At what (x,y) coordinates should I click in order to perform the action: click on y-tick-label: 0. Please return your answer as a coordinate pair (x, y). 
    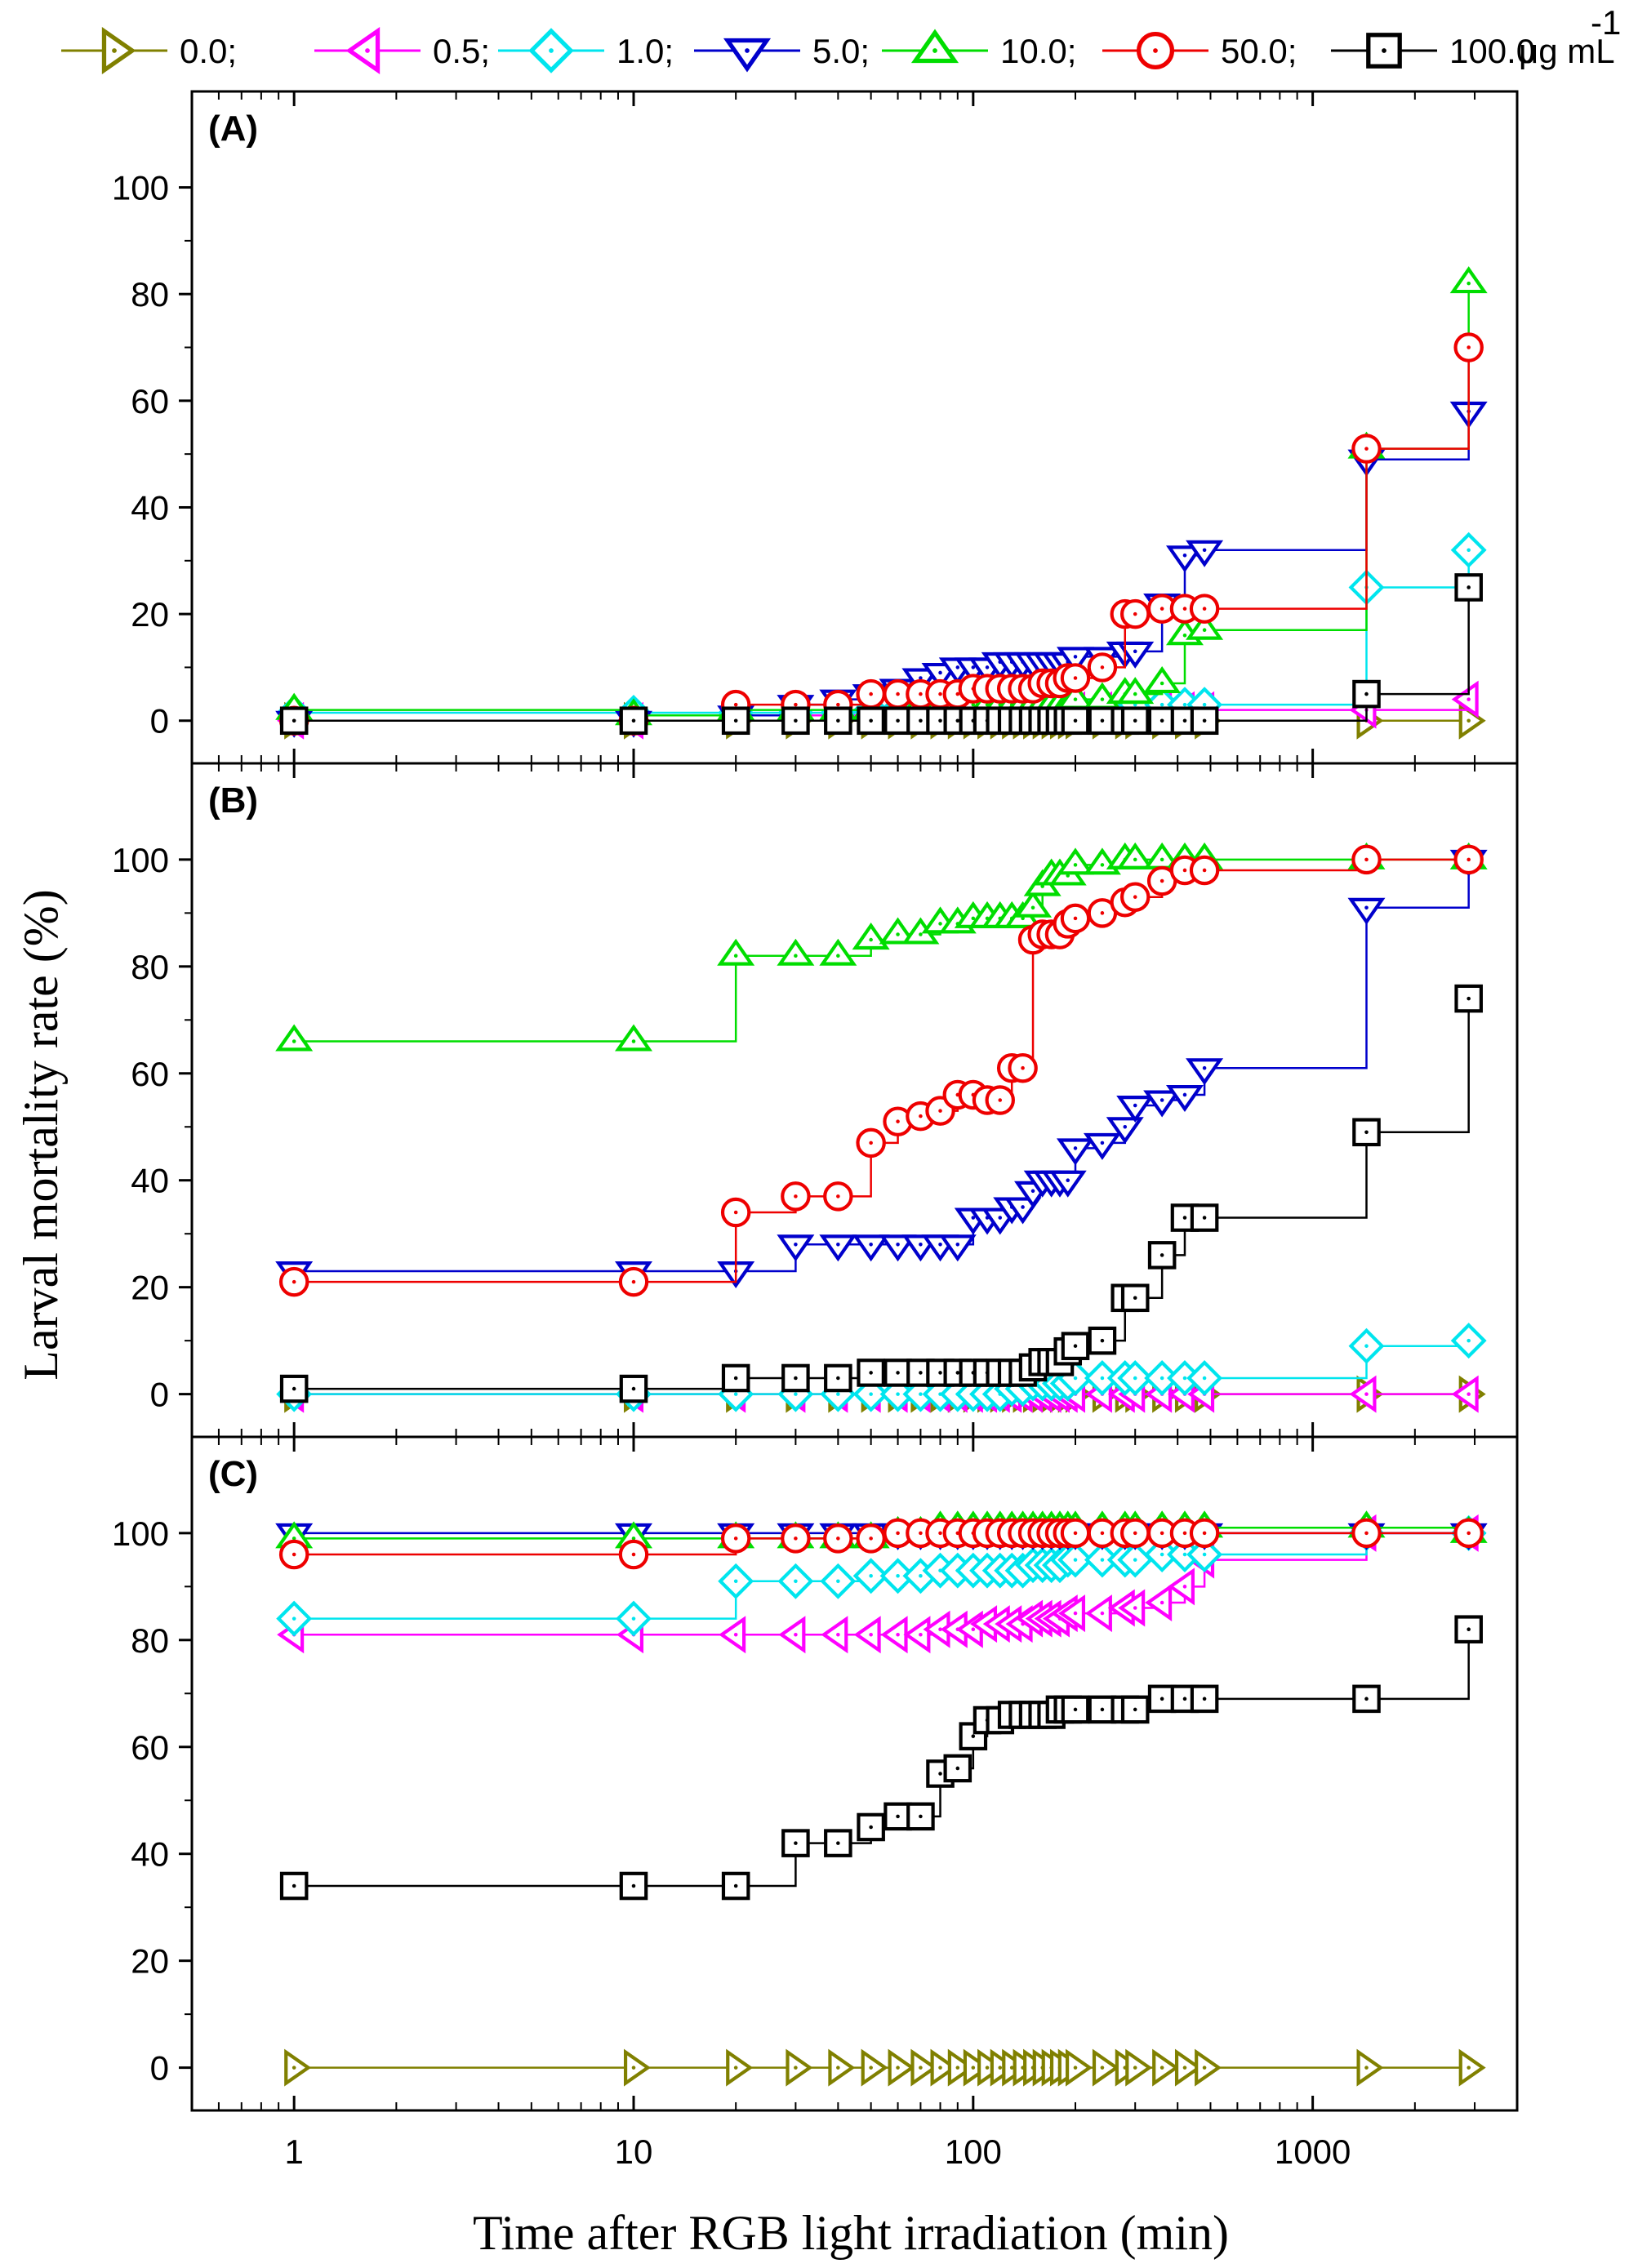
    Looking at the image, I should click on (160, 2069).